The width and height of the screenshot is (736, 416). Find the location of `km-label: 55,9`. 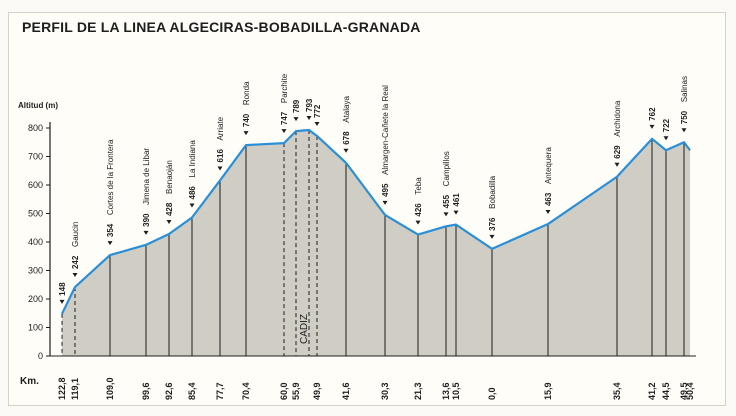

km-label: 55,9 is located at coordinates (296, 391).